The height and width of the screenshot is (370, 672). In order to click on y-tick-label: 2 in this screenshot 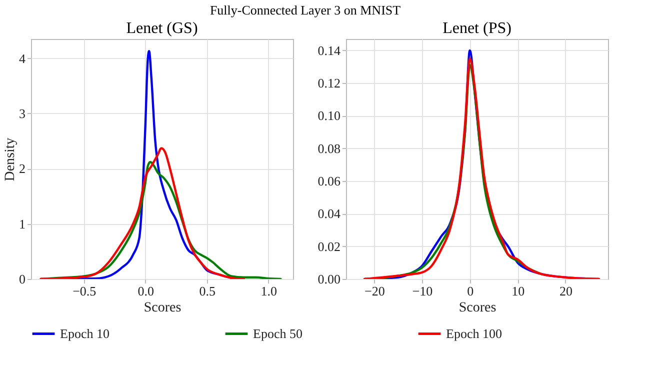, I will do `click(22, 168)`.